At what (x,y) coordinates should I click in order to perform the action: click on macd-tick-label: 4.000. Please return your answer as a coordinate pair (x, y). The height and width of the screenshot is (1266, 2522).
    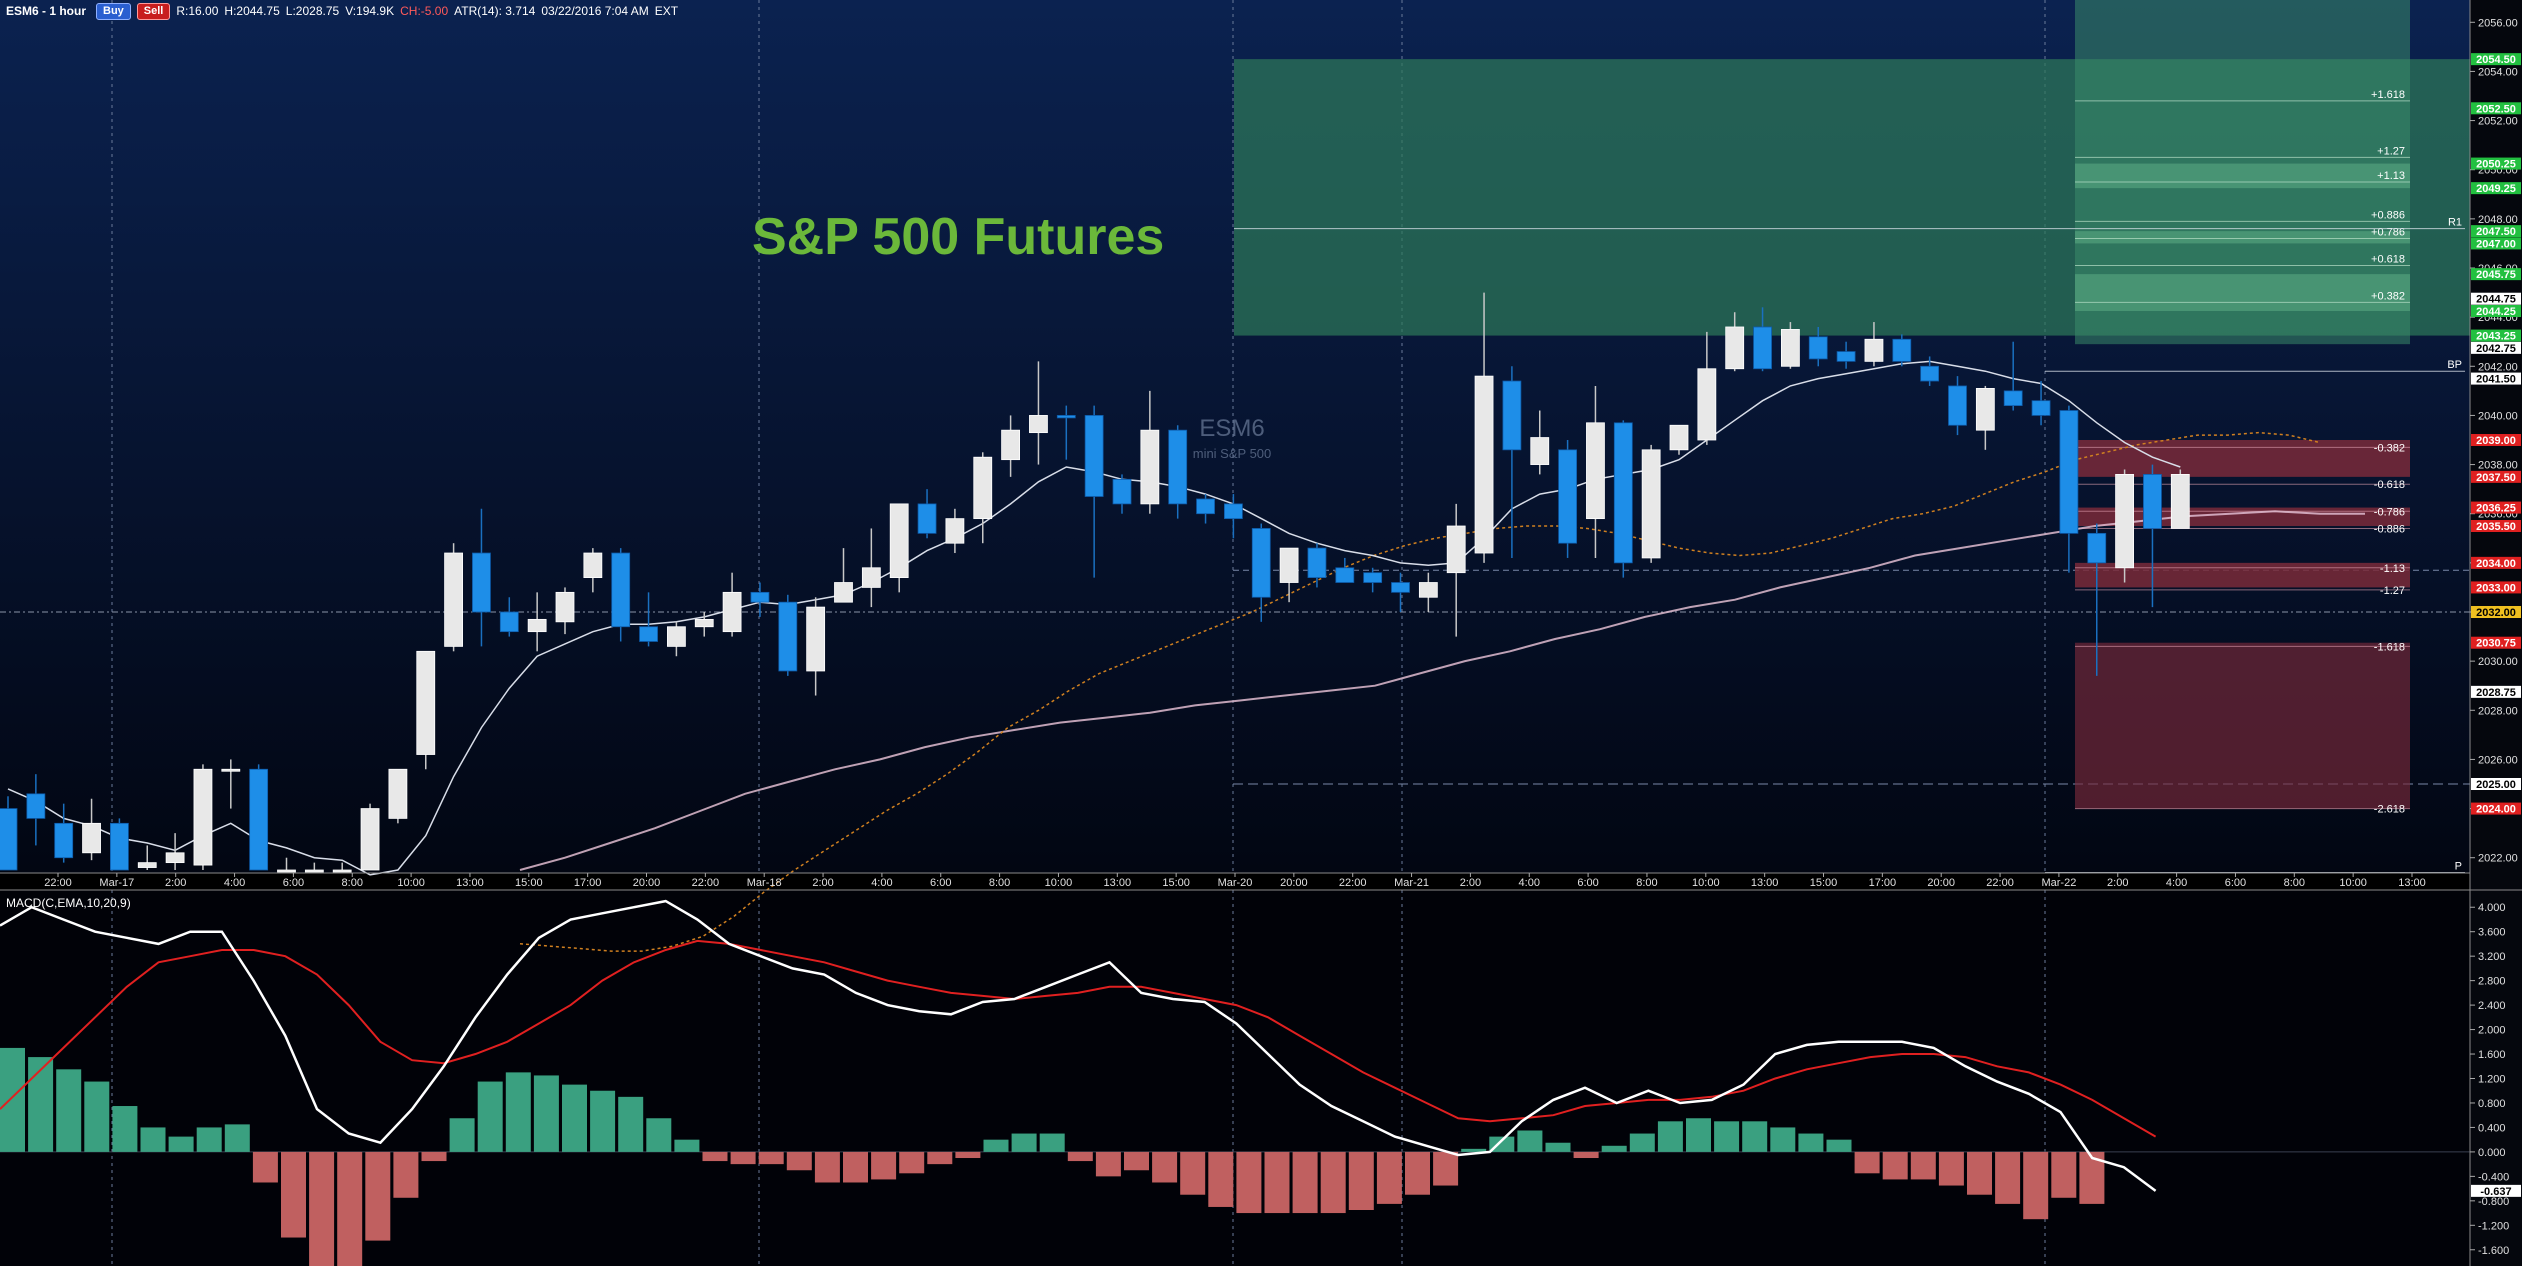
    Looking at the image, I should click on (2492, 908).